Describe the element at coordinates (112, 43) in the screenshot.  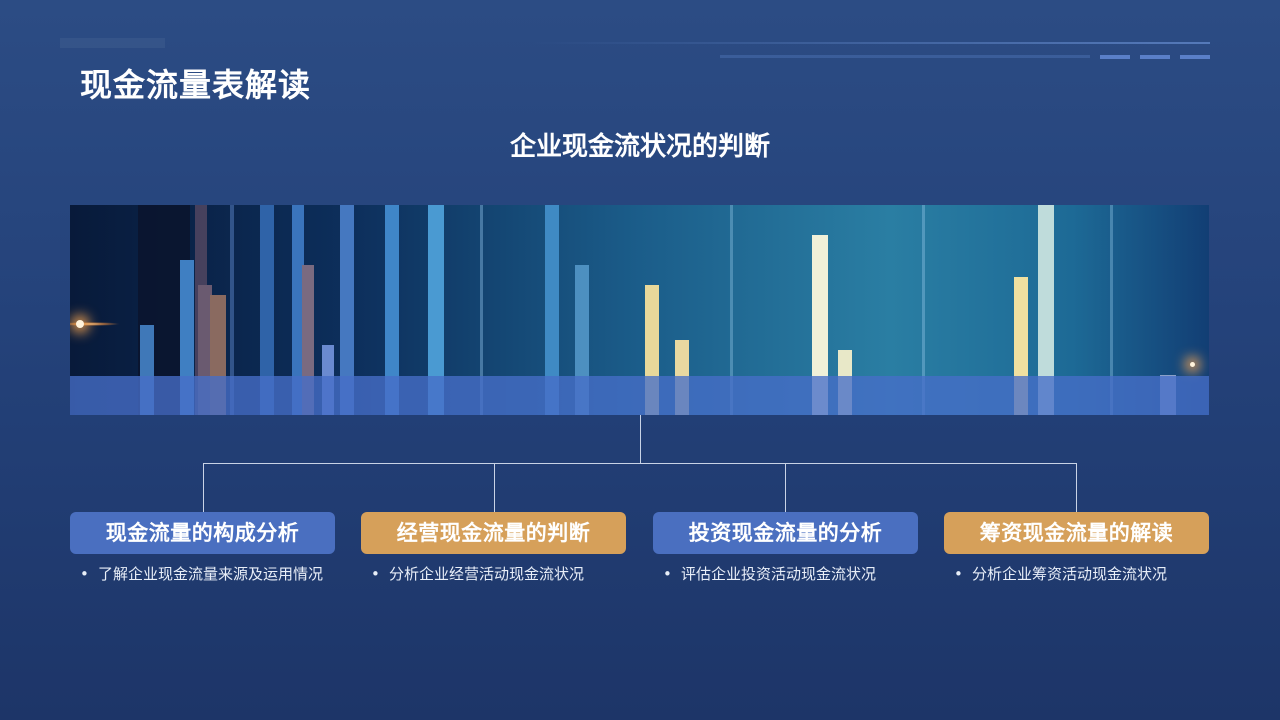
I see `decorative-bar` at that location.